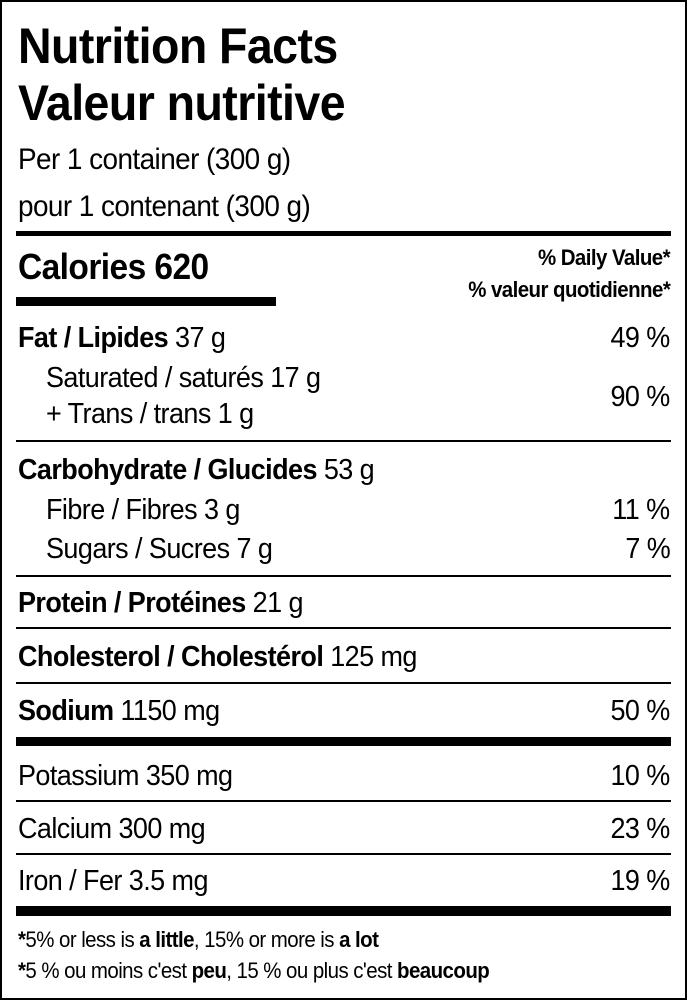 The height and width of the screenshot is (1000, 687). I want to click on row-potassium: Potassium 350 mg, so click(125, 776).